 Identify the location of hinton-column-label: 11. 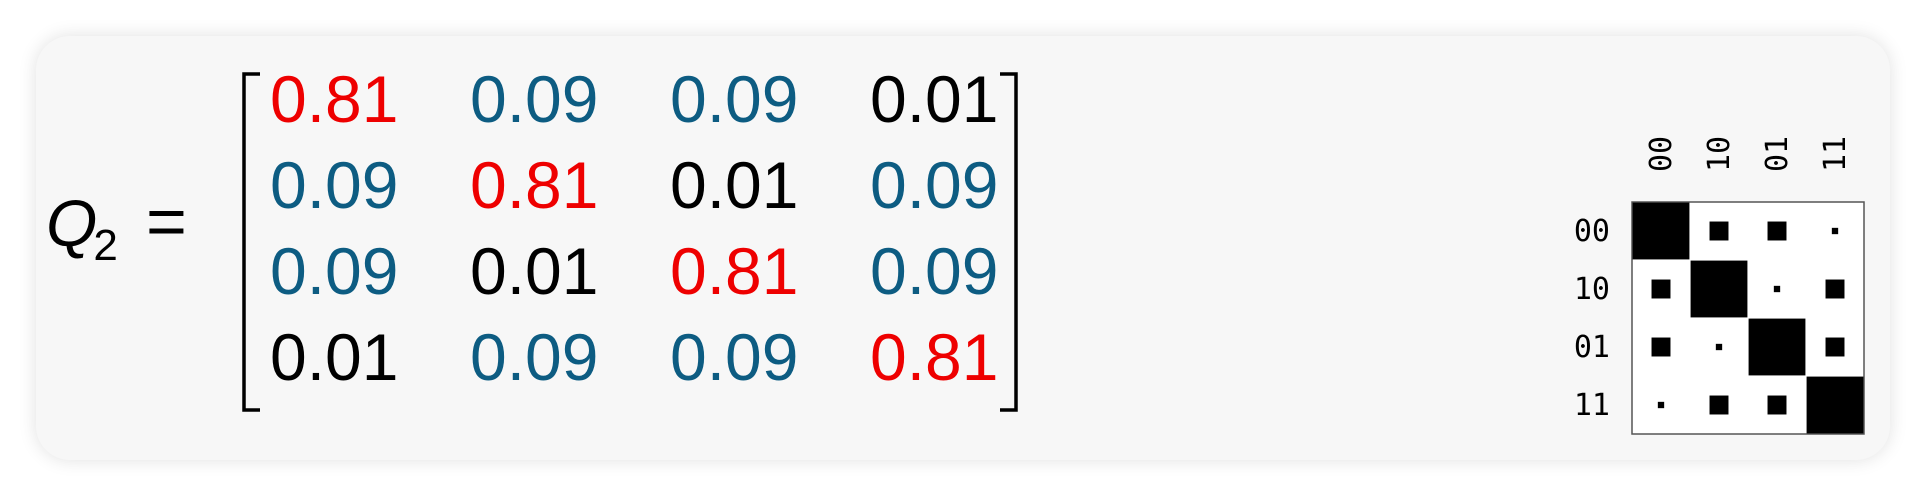
(1835, 154).